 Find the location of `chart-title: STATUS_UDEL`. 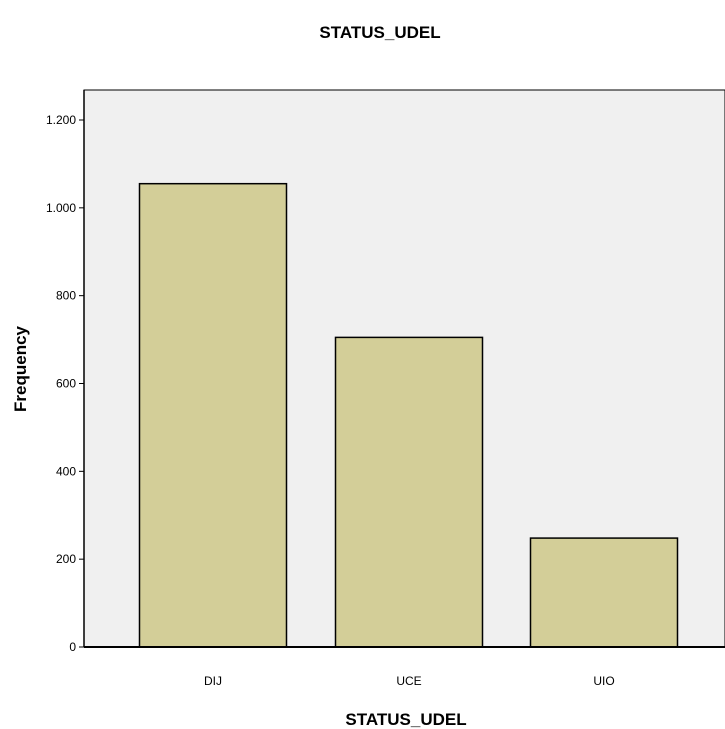

chart-title: STATUS_UDEL is located at coordinates (379, 32).